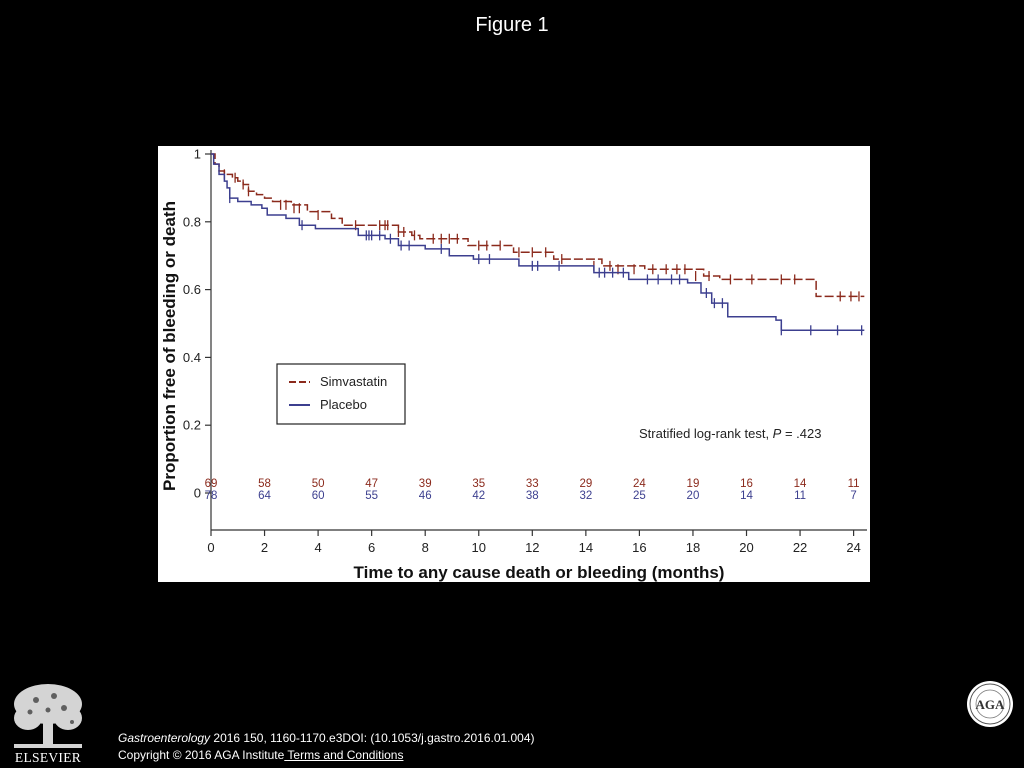 This screenshot has height=768, width=1024. Describe the element at coordinates (800, 484) in the screenshot. I see `at-risk-simvastatin: 14` at that location.